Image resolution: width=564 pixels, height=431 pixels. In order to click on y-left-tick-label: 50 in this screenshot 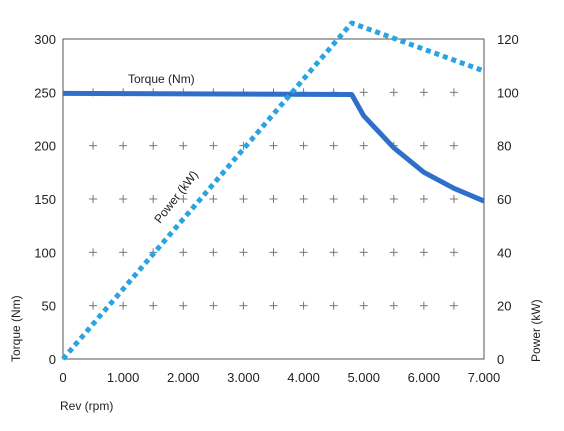, I will do `click(49, 306)`.